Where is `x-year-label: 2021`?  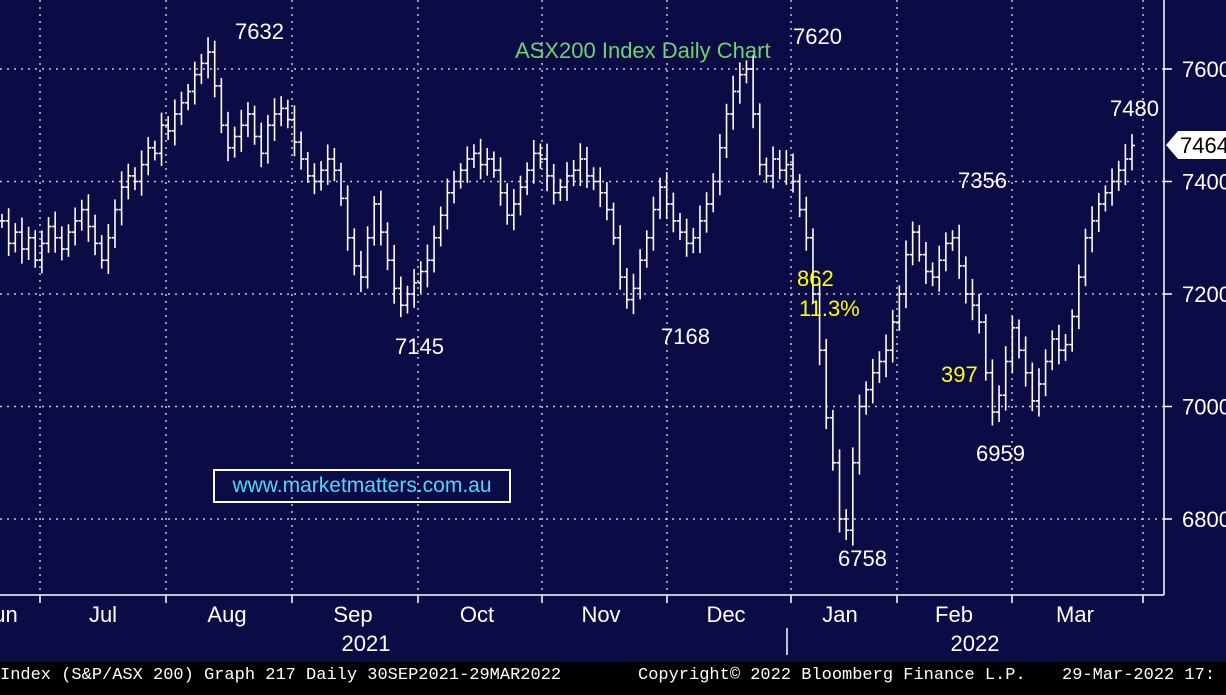
x-year-label: 2021 is located at coordinates (366, 643).